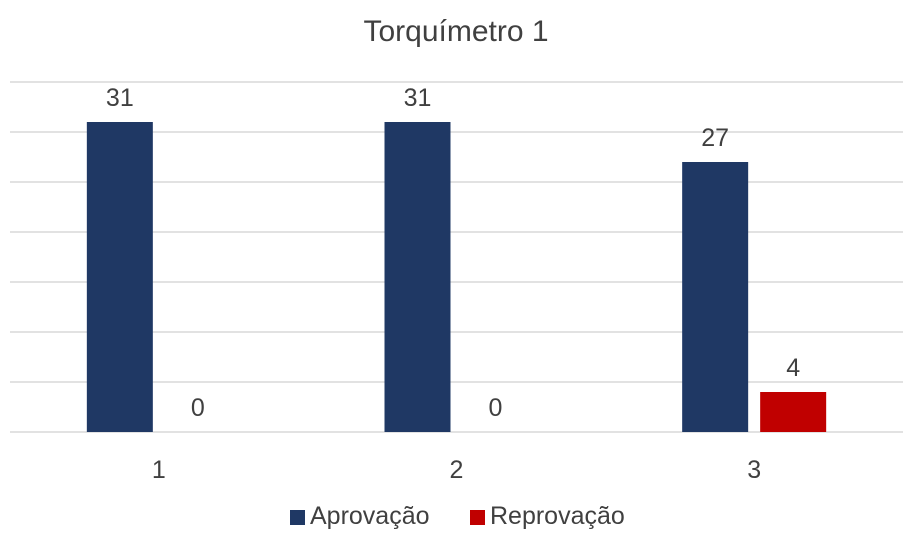 The width and height of the screenshot is (913, 549). Describe the element at coordinates (754, 470) in the screenshot. I see `x-tick-label: 3` at that location.